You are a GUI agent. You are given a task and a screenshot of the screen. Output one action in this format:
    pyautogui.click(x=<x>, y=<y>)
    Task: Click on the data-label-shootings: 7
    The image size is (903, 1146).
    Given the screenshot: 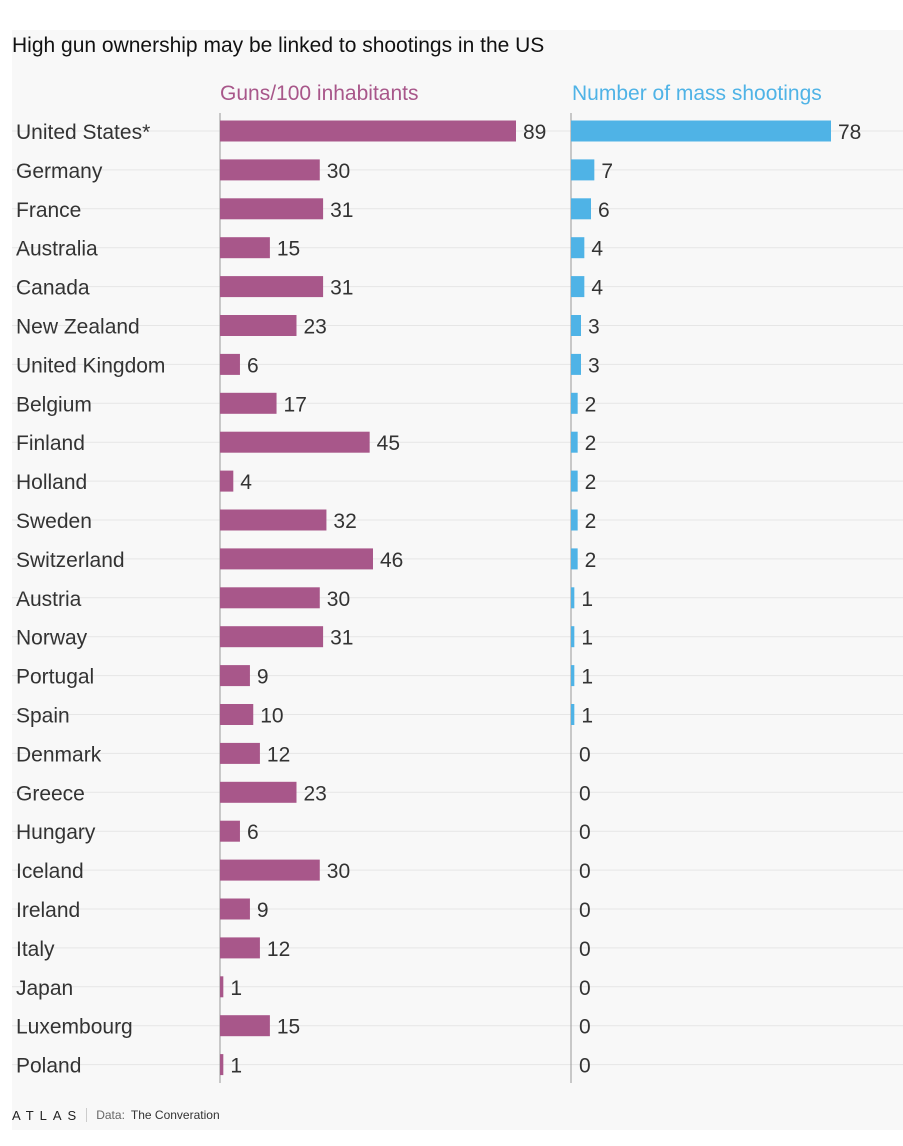 What is the action you would take?
    pyautogui.click(x=607, y=171)
    